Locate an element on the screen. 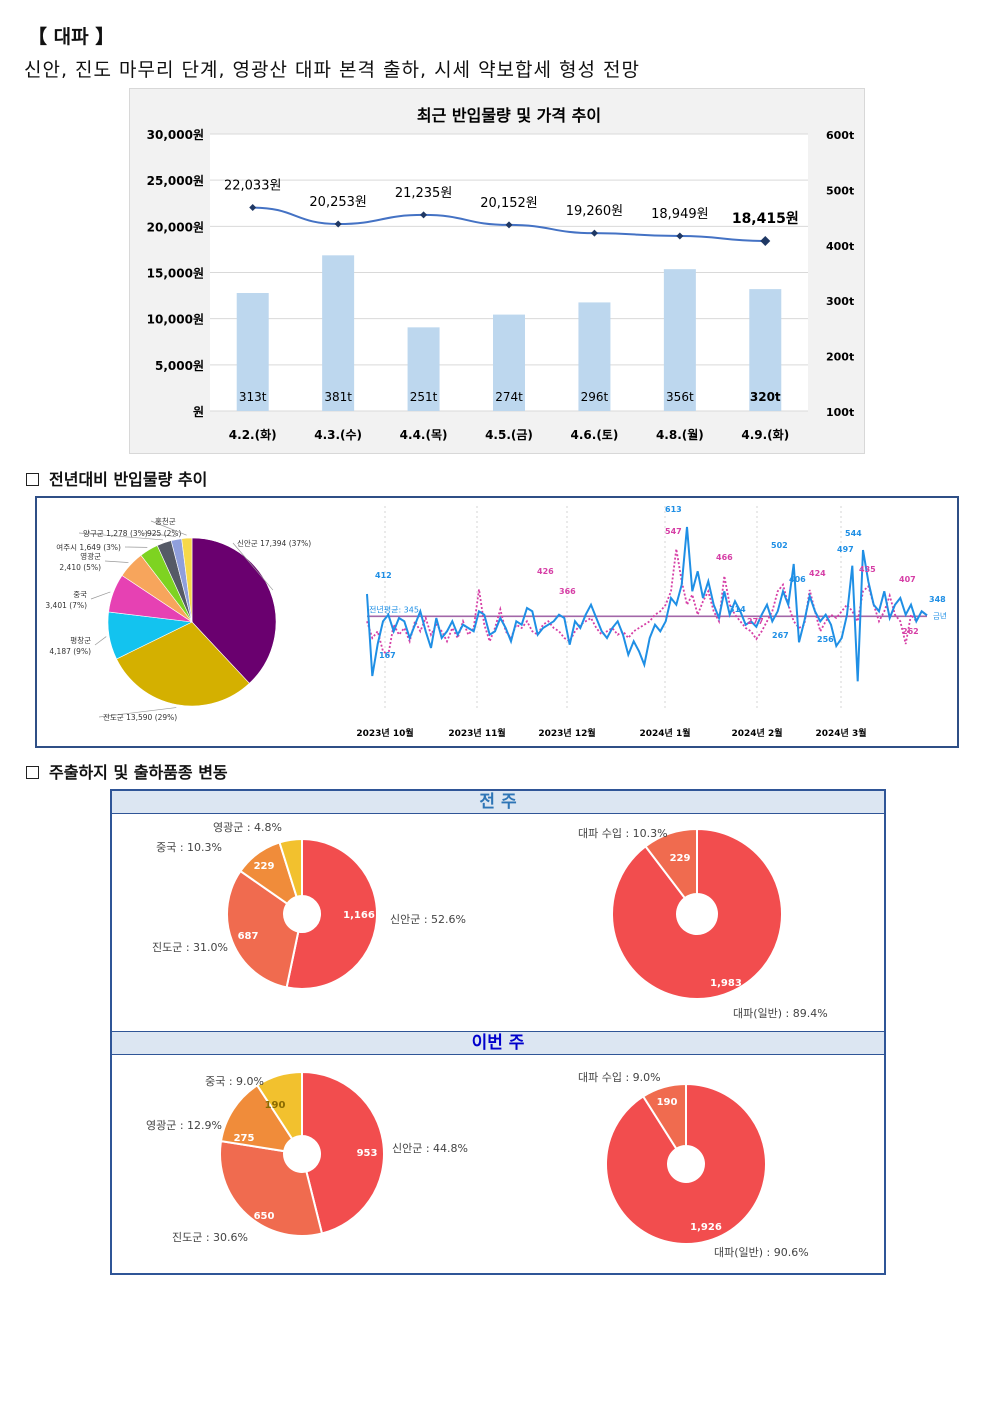 The height and width of the screenshot is (1403, 992). right-tick-label: 100t is located at coordinates (840, 412).